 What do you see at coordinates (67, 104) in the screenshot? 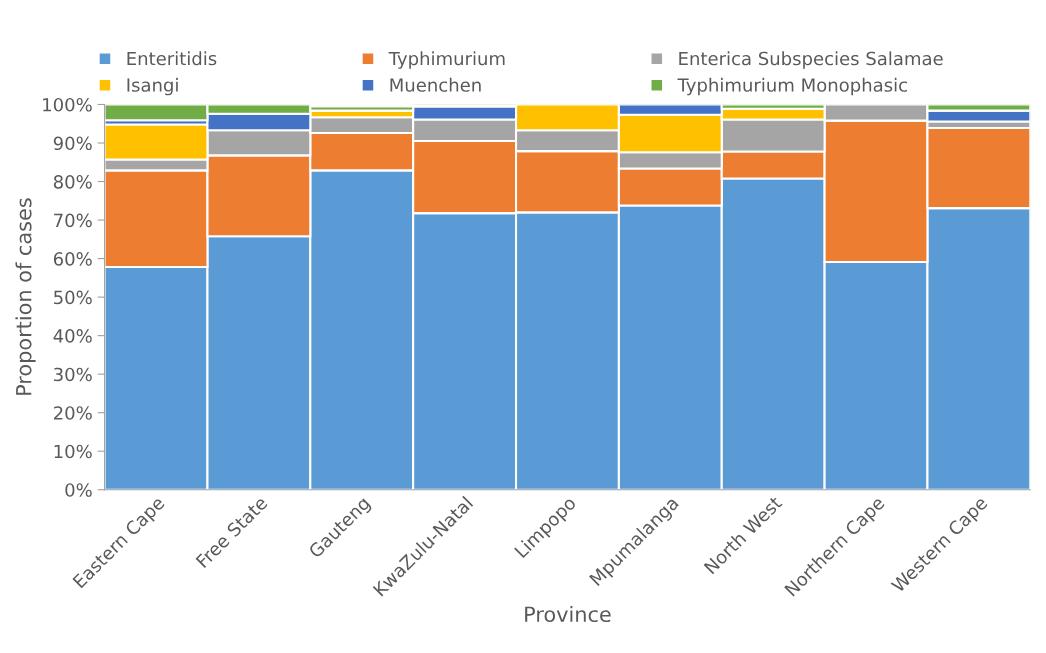
I see `y-tick-label: 100%` at bounding box center [67, 104].